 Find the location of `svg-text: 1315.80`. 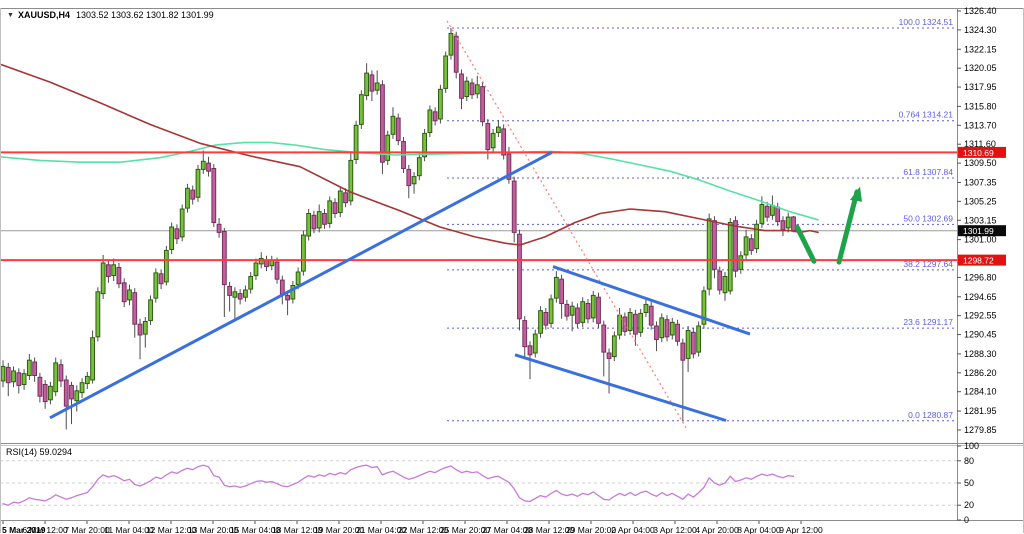

svg-text: 1315.80 is located at coordinates (980, 106).